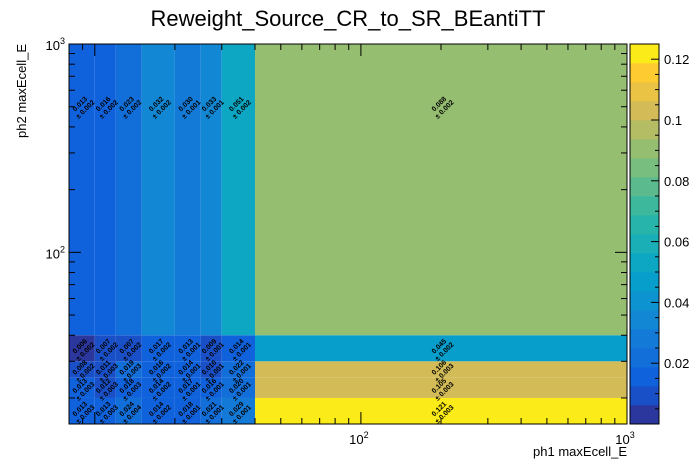 Image resolution: width=696 pixels, height=472 pixels. Describe the element at coordinates (580, 451) in the screenshot. I see `x-axis-label: ph1 maxEcell_E` at that location.